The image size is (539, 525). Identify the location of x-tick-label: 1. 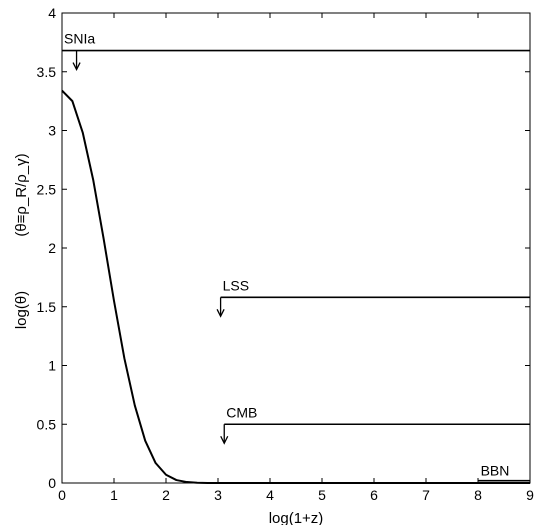
(114, 495).